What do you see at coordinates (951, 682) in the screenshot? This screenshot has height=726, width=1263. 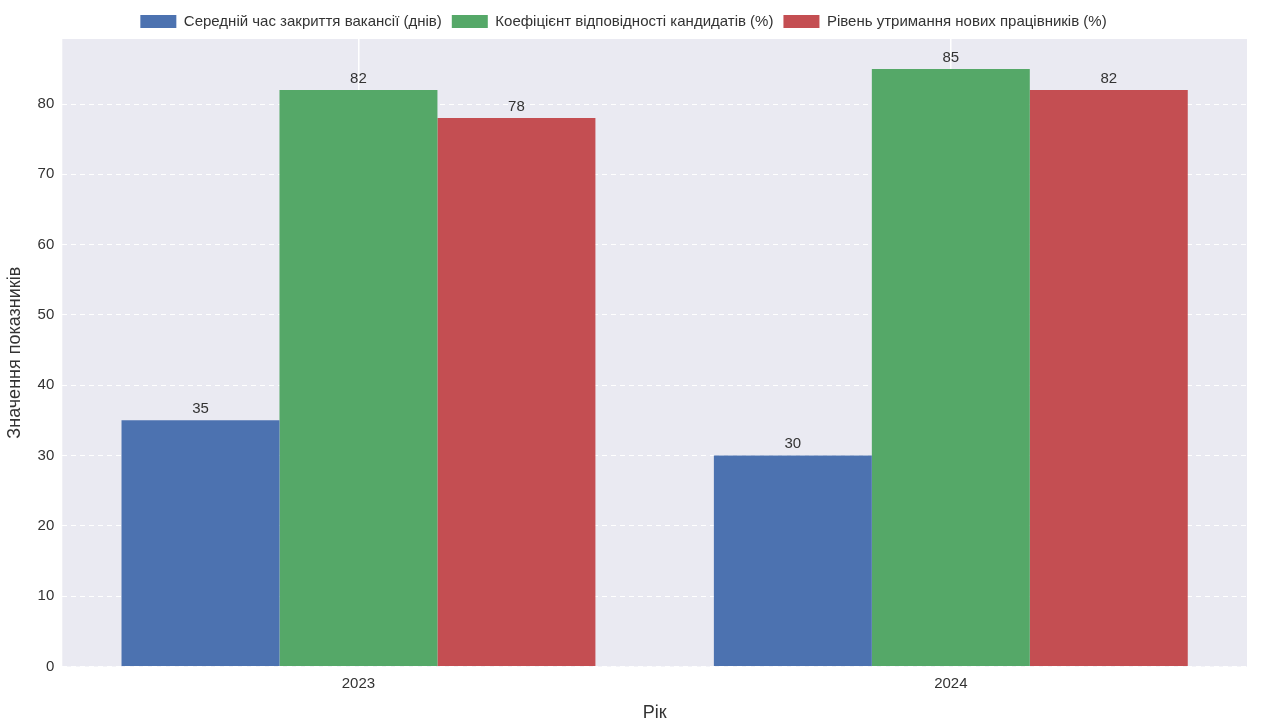 I see `x-tick-label: 2024` at bounding box center [951, 682].